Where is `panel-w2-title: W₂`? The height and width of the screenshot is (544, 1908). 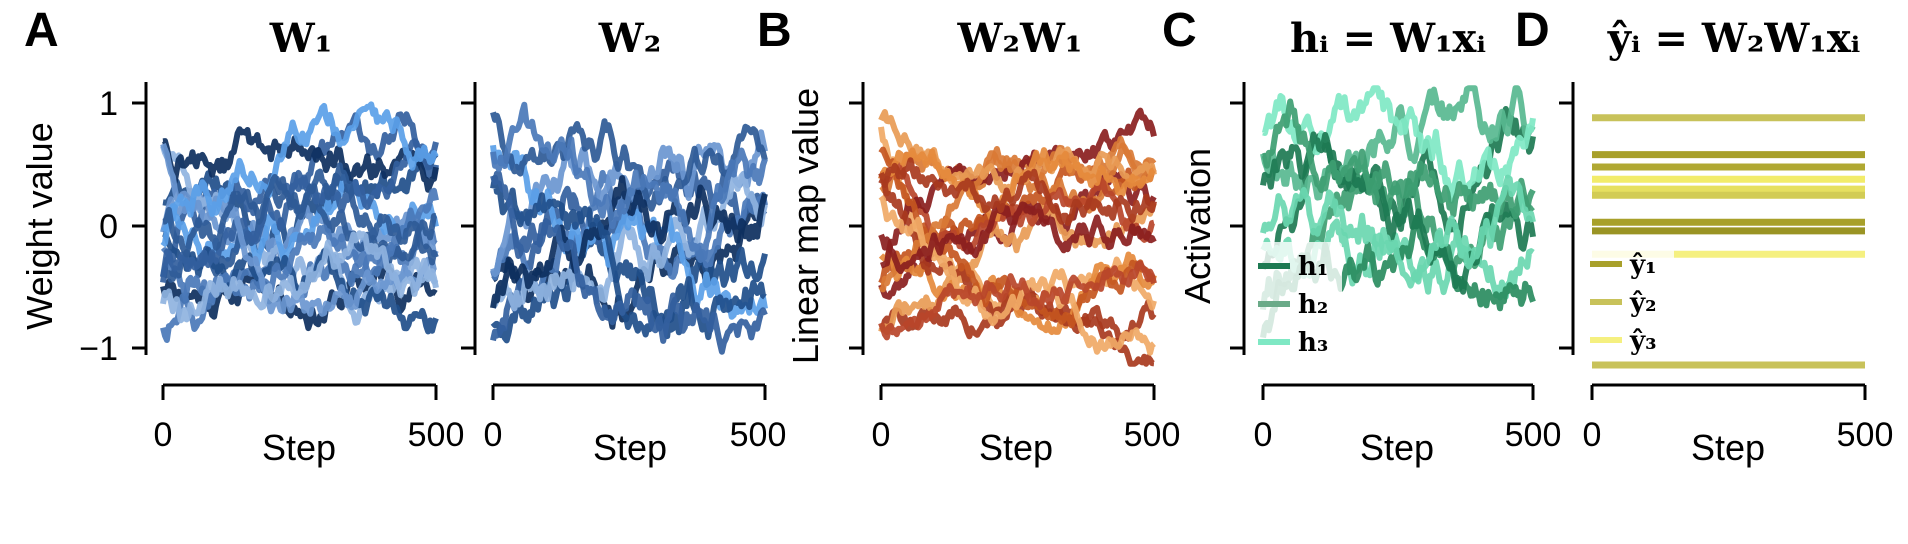 panel-w2-title: W₂ is located at coordinates (629, 38).